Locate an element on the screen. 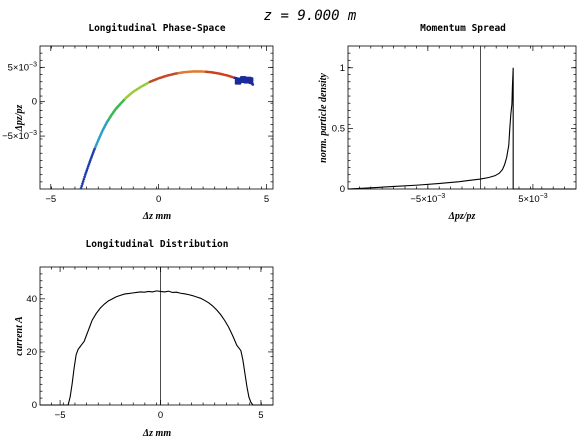 The width and height of the screenshot is (577, 440). momentum-spread-xlabel: Δpz/pz is located at coordinates (462, 216).